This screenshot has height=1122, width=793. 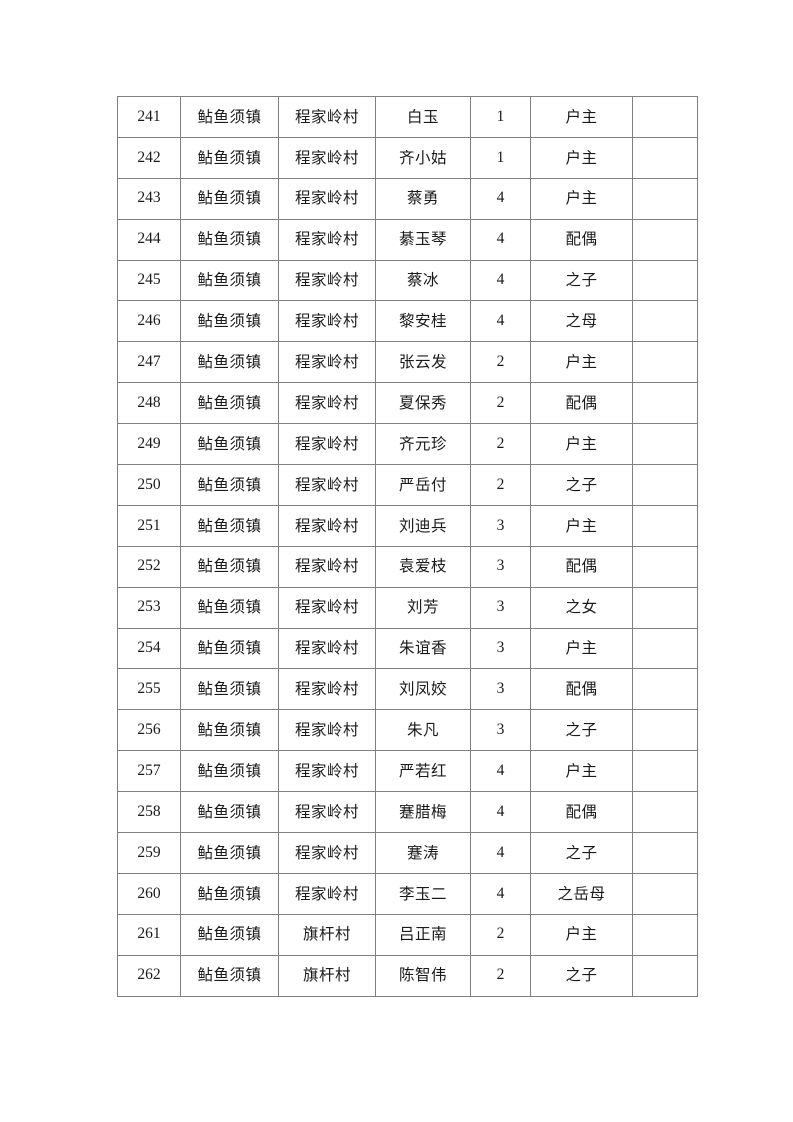 I want to click on table-cell-num: 1, so click(x=500, y=117).